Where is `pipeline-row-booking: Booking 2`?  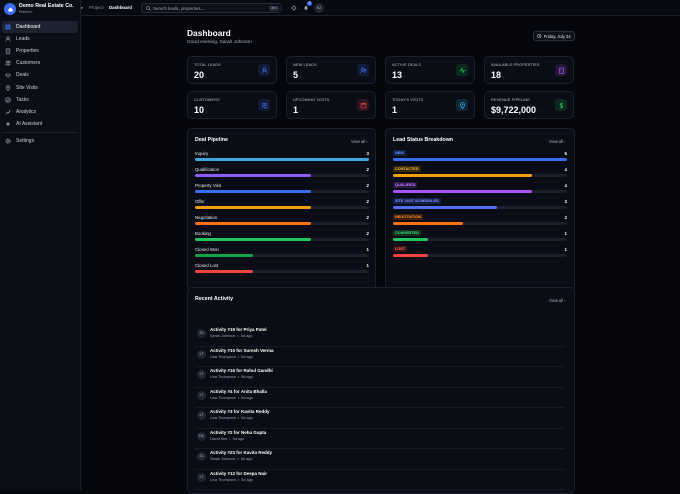
pipeline-row-booking: Booking 2 is located at coordinates (282, 237).